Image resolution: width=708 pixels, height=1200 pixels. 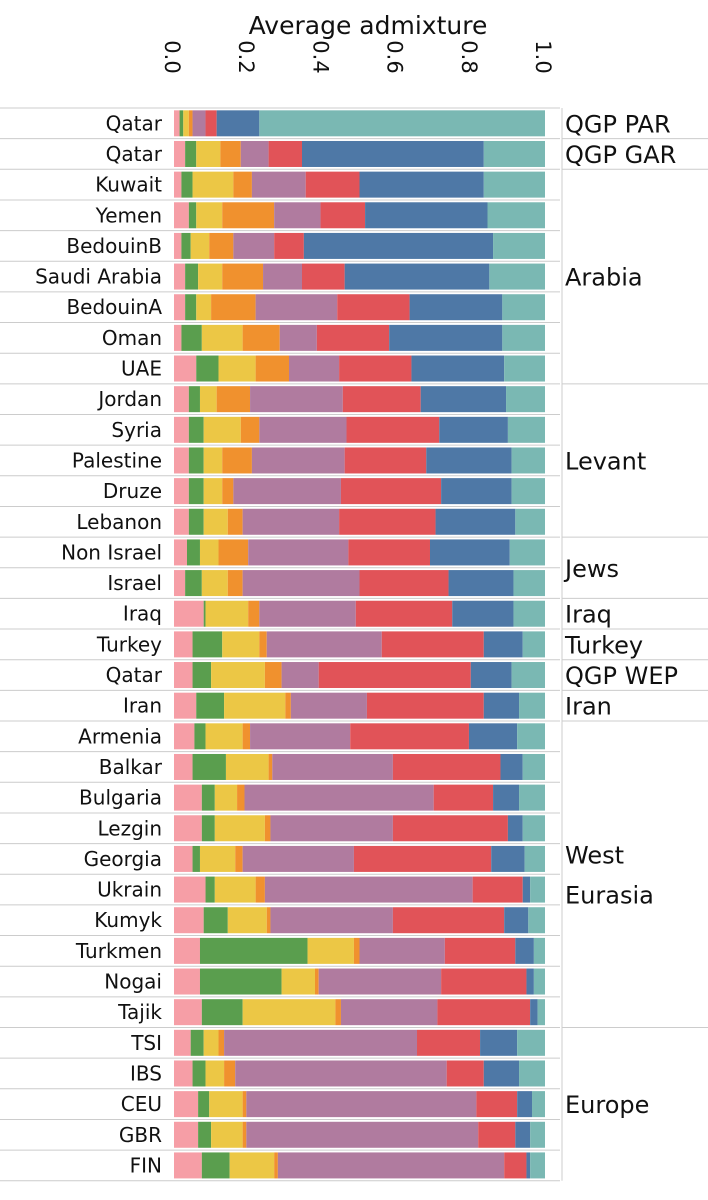 I want to click on group-label: Iraq, so click(x=588, y=615).